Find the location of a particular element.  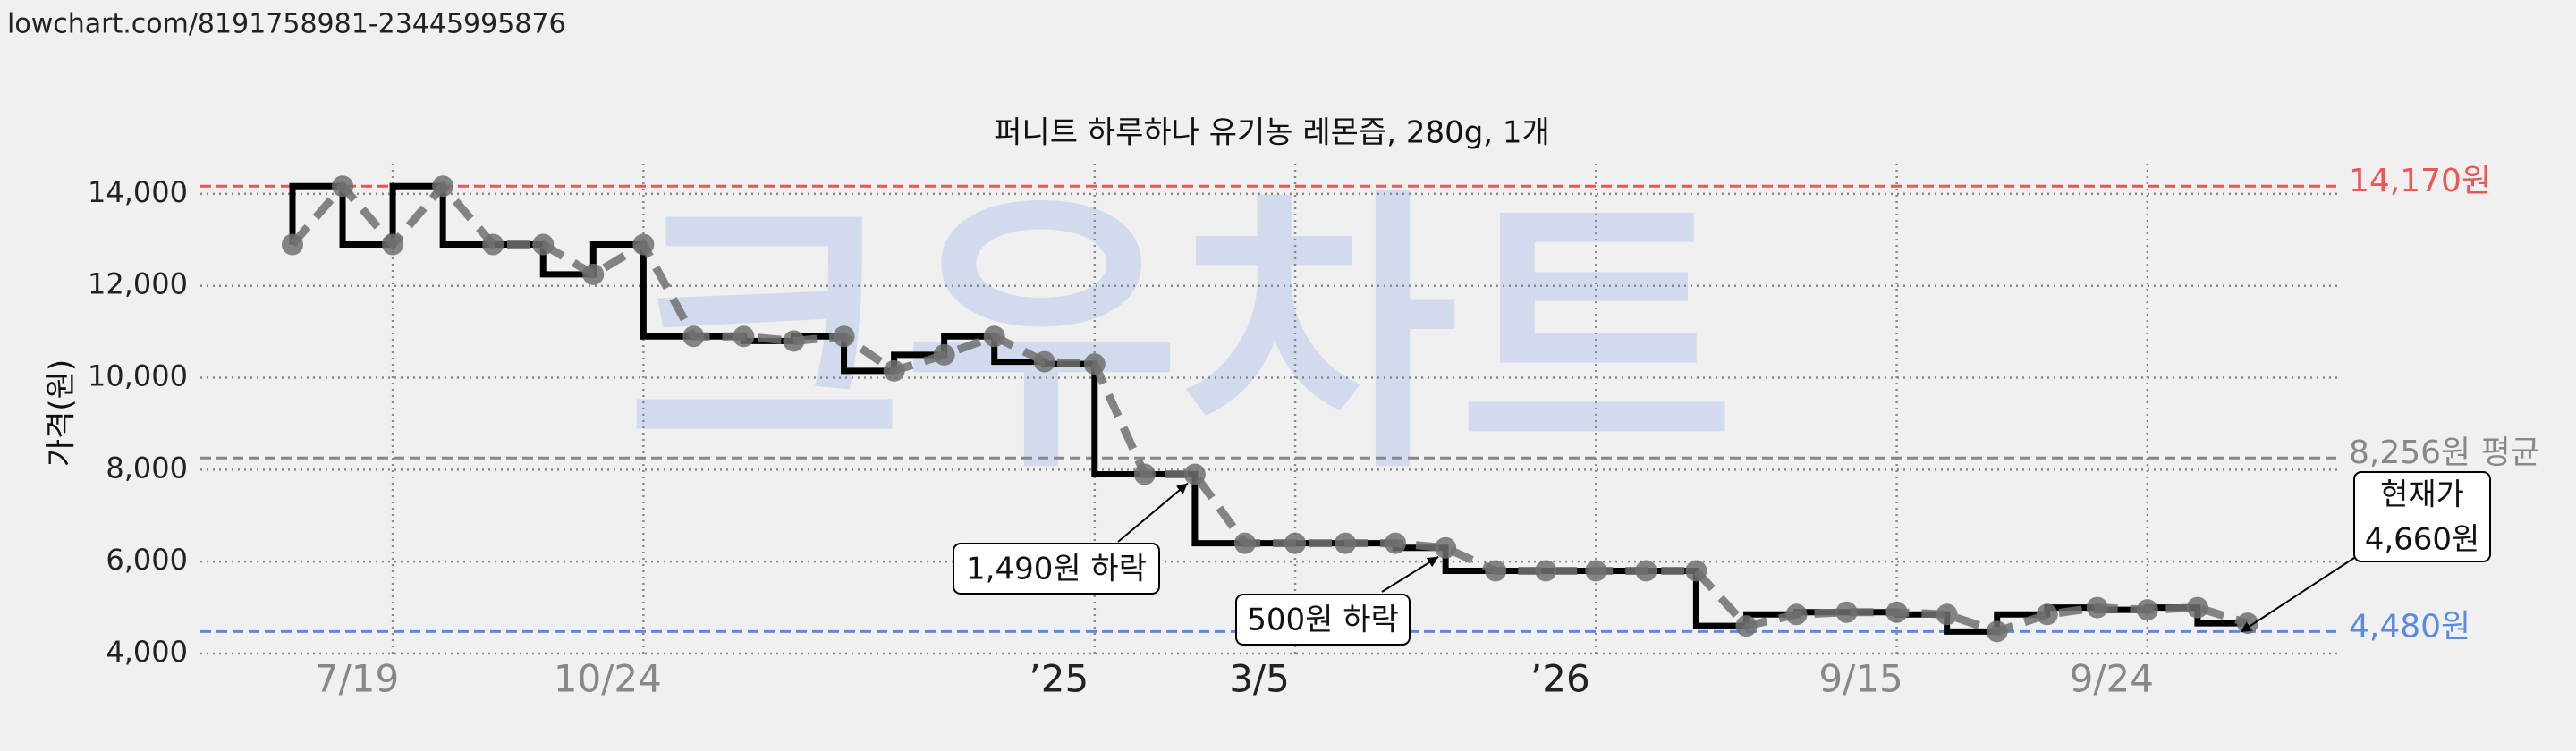

x-tick-label: 7/19 is located at coordinates (357, 679).